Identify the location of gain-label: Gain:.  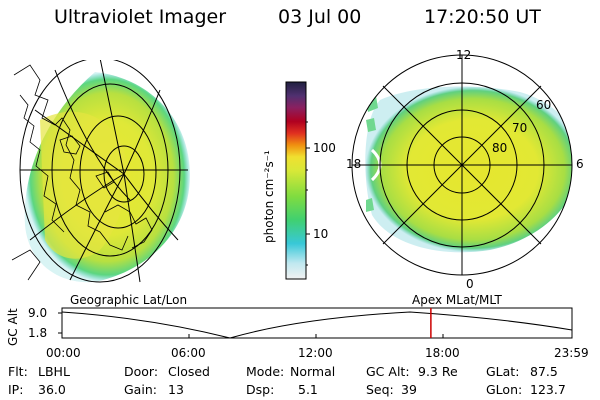
(140, 389).